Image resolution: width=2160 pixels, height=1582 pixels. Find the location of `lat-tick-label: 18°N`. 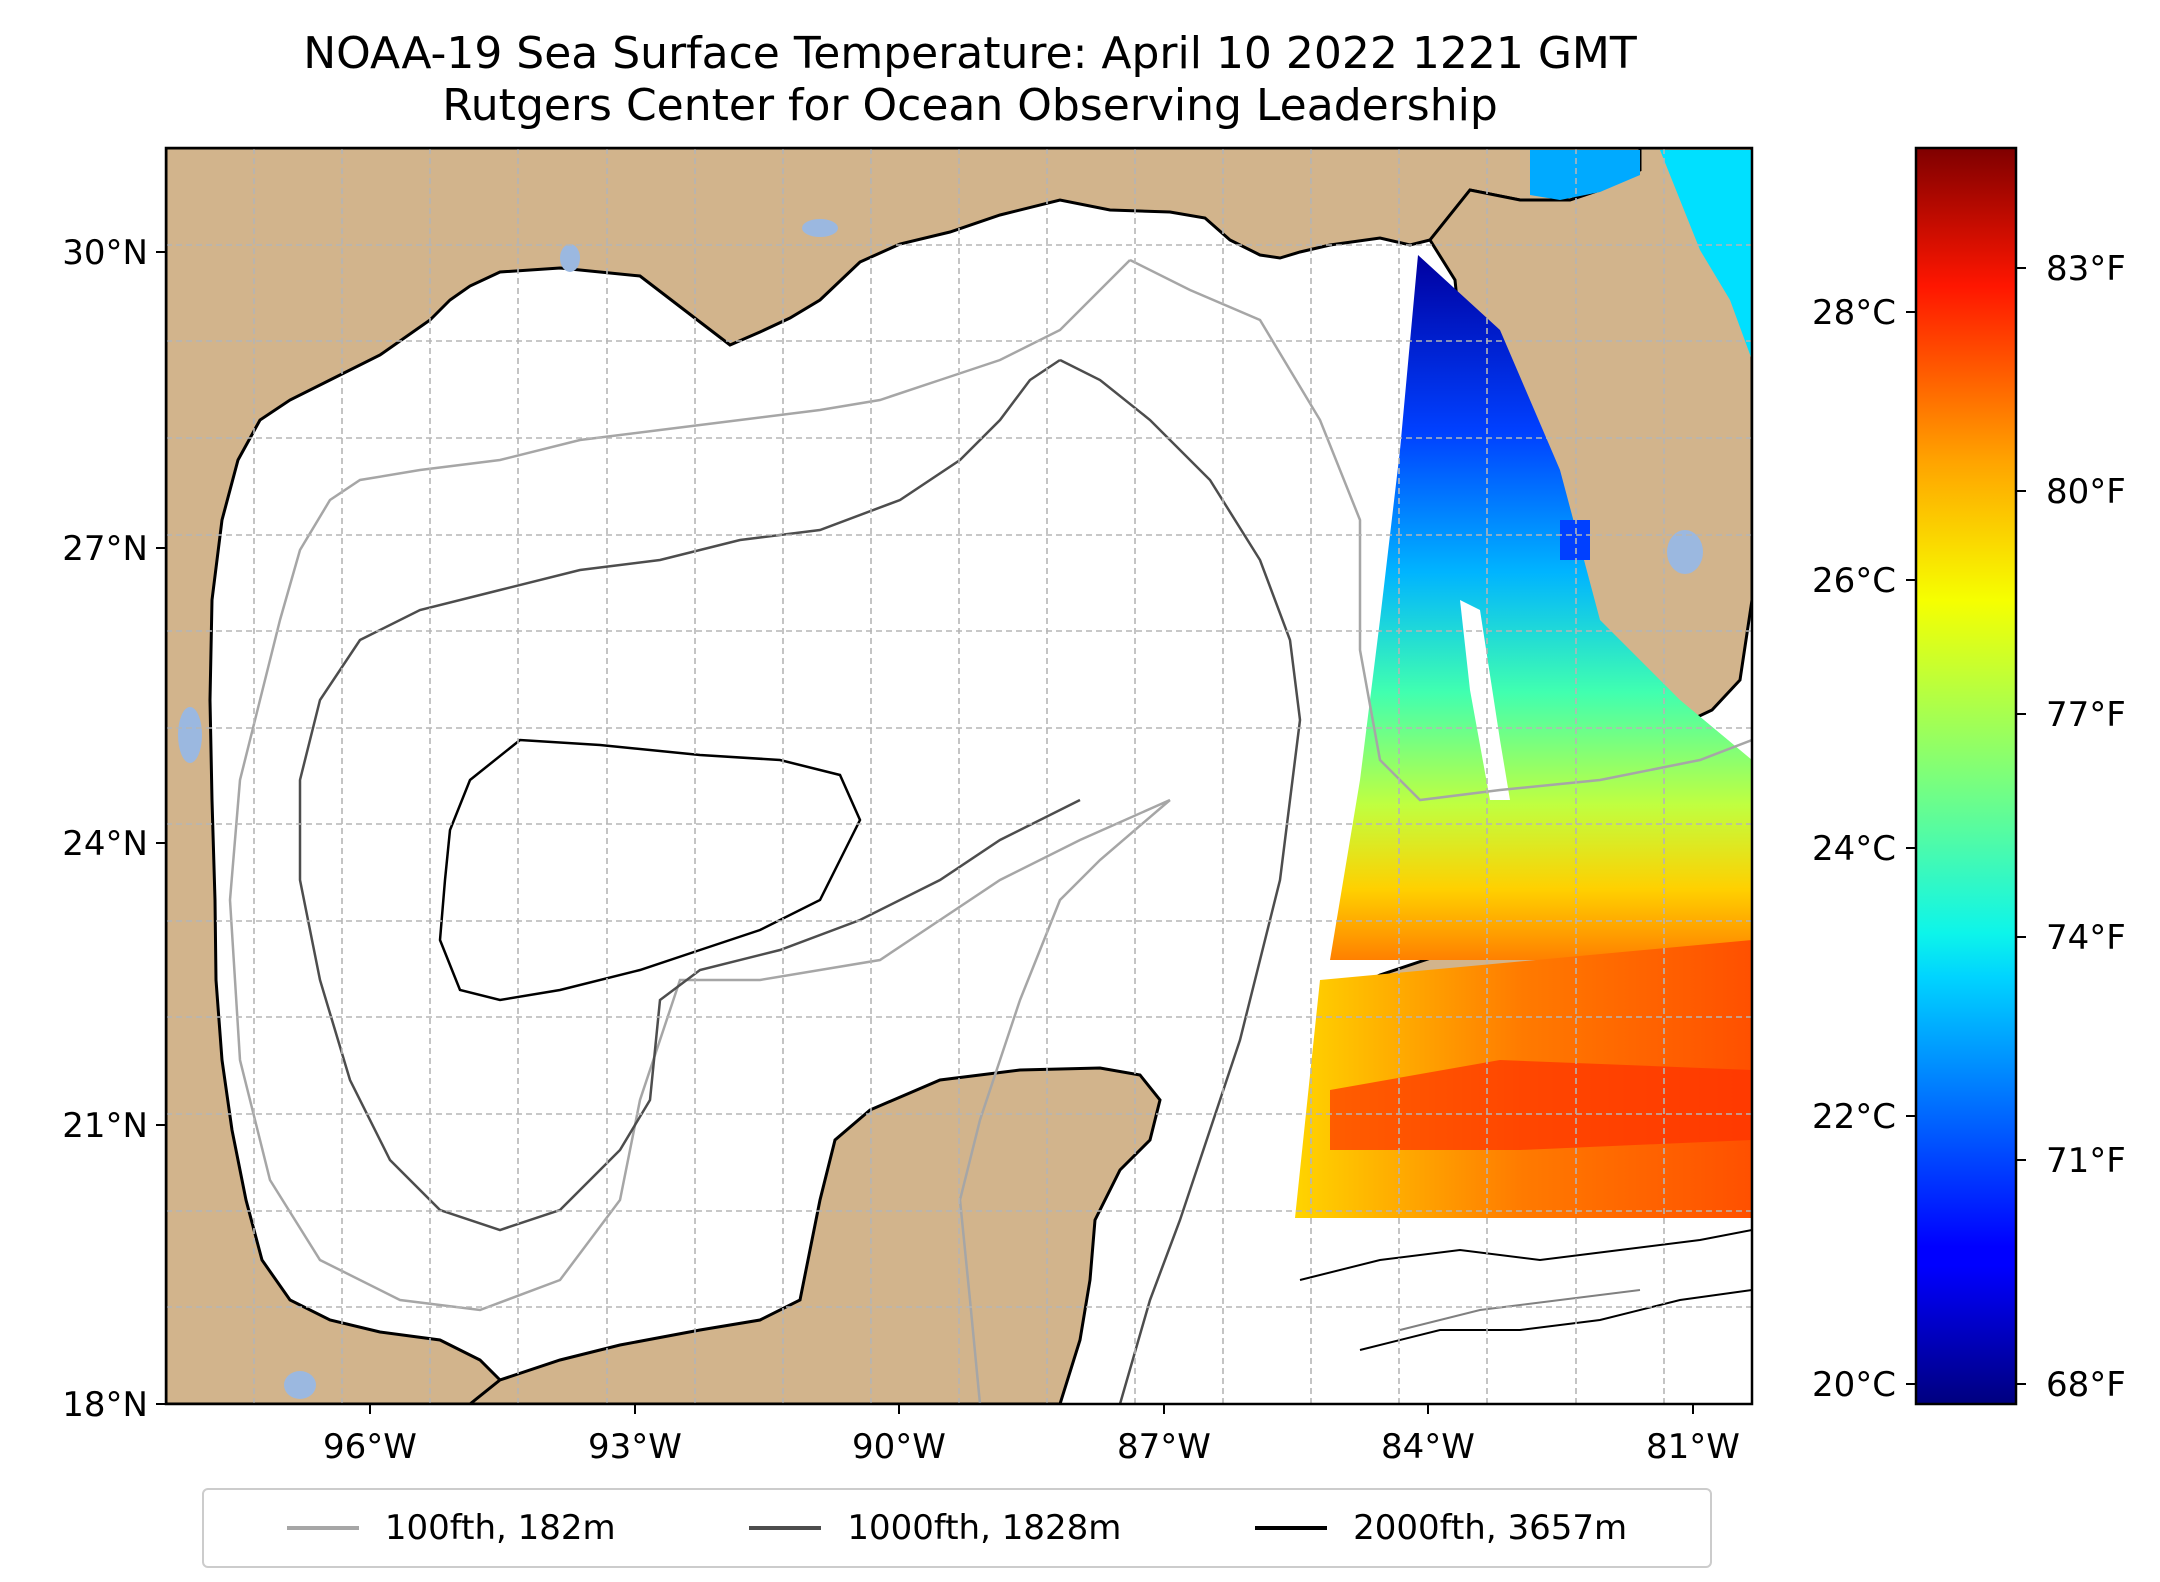

lat-tick-label: 18°N is located at coordinates (105, 1405).